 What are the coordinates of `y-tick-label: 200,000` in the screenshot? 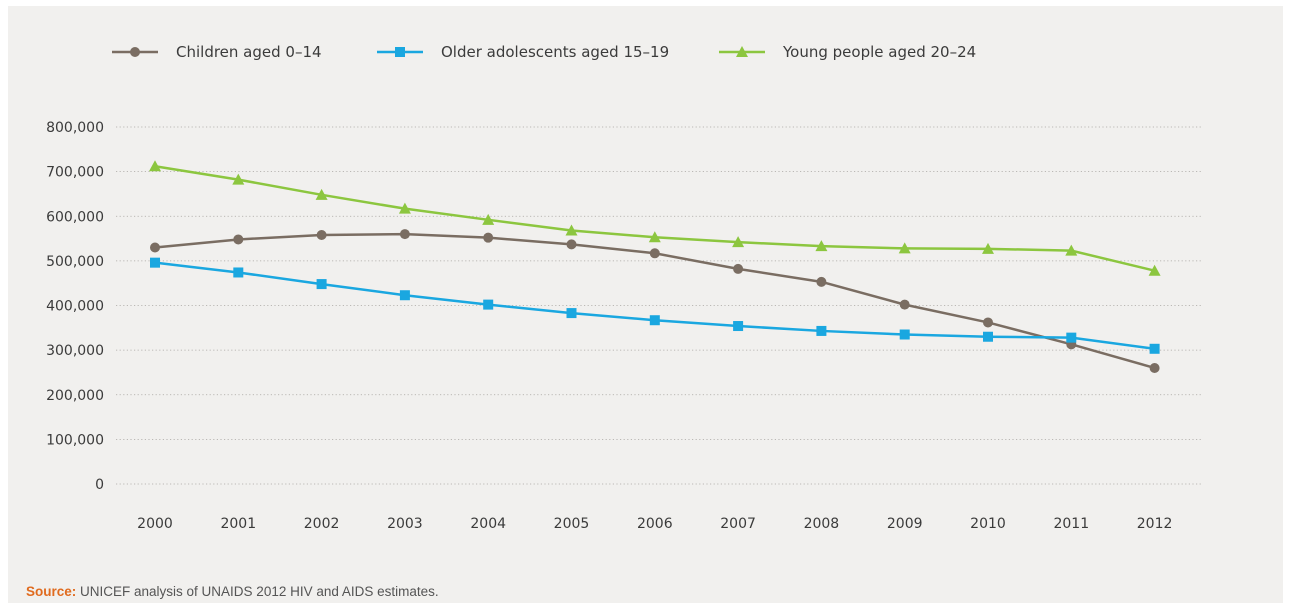 It's located at (75, 396).